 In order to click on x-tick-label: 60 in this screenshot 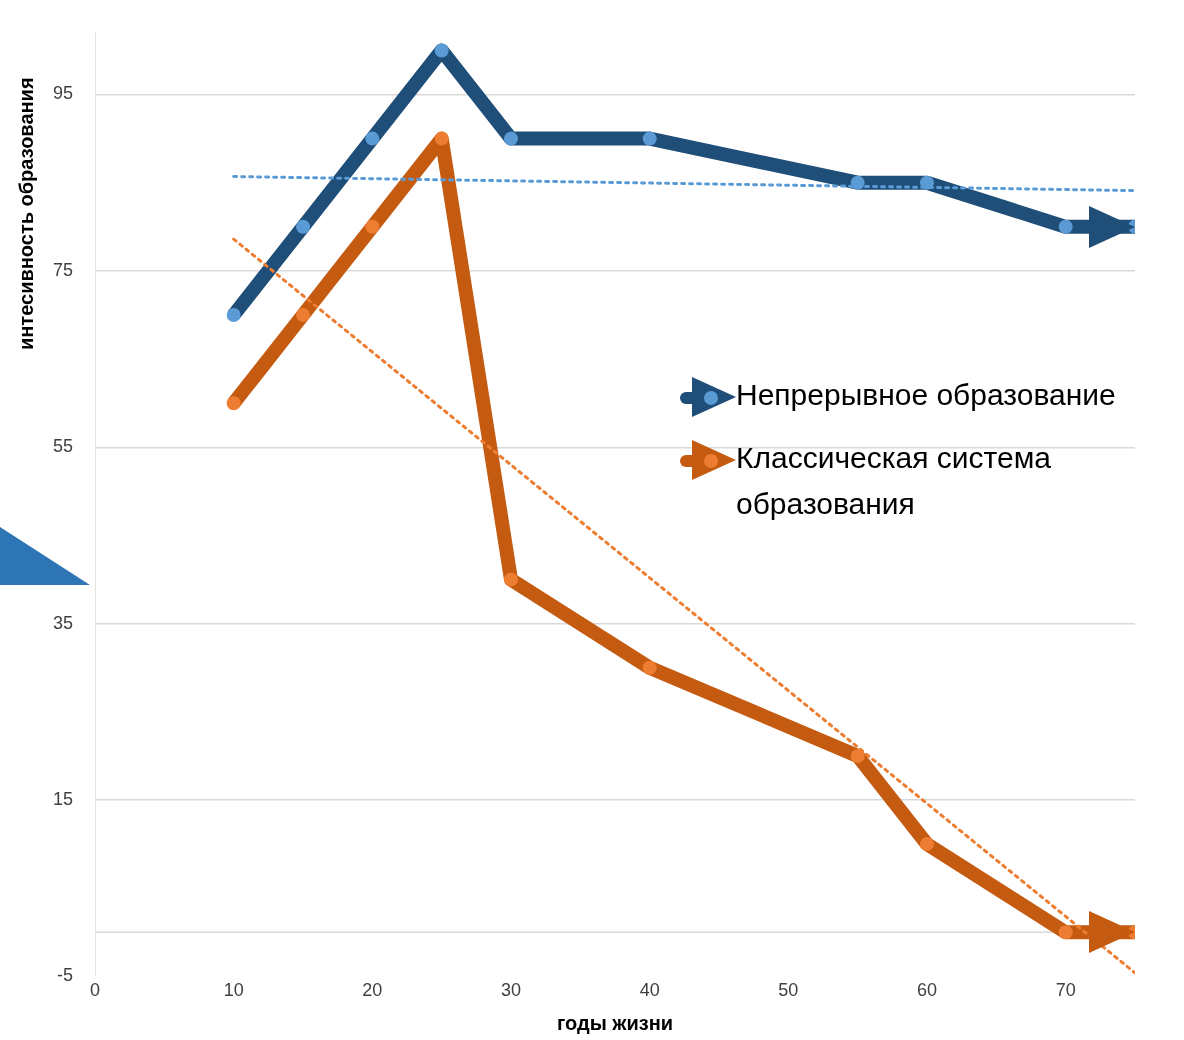, I will do `click(927, 990)`.